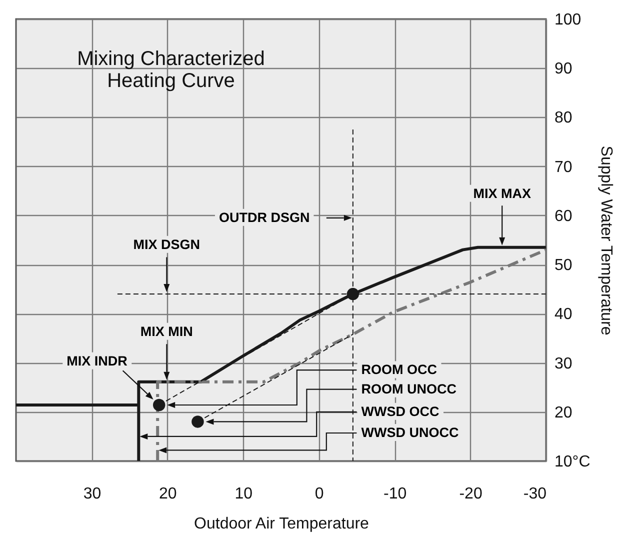 This screenshot has height=539, width=619. Describe the element at coordinates (470, 494) in the screenshot. I see `x-tick-label: -20` at that location.